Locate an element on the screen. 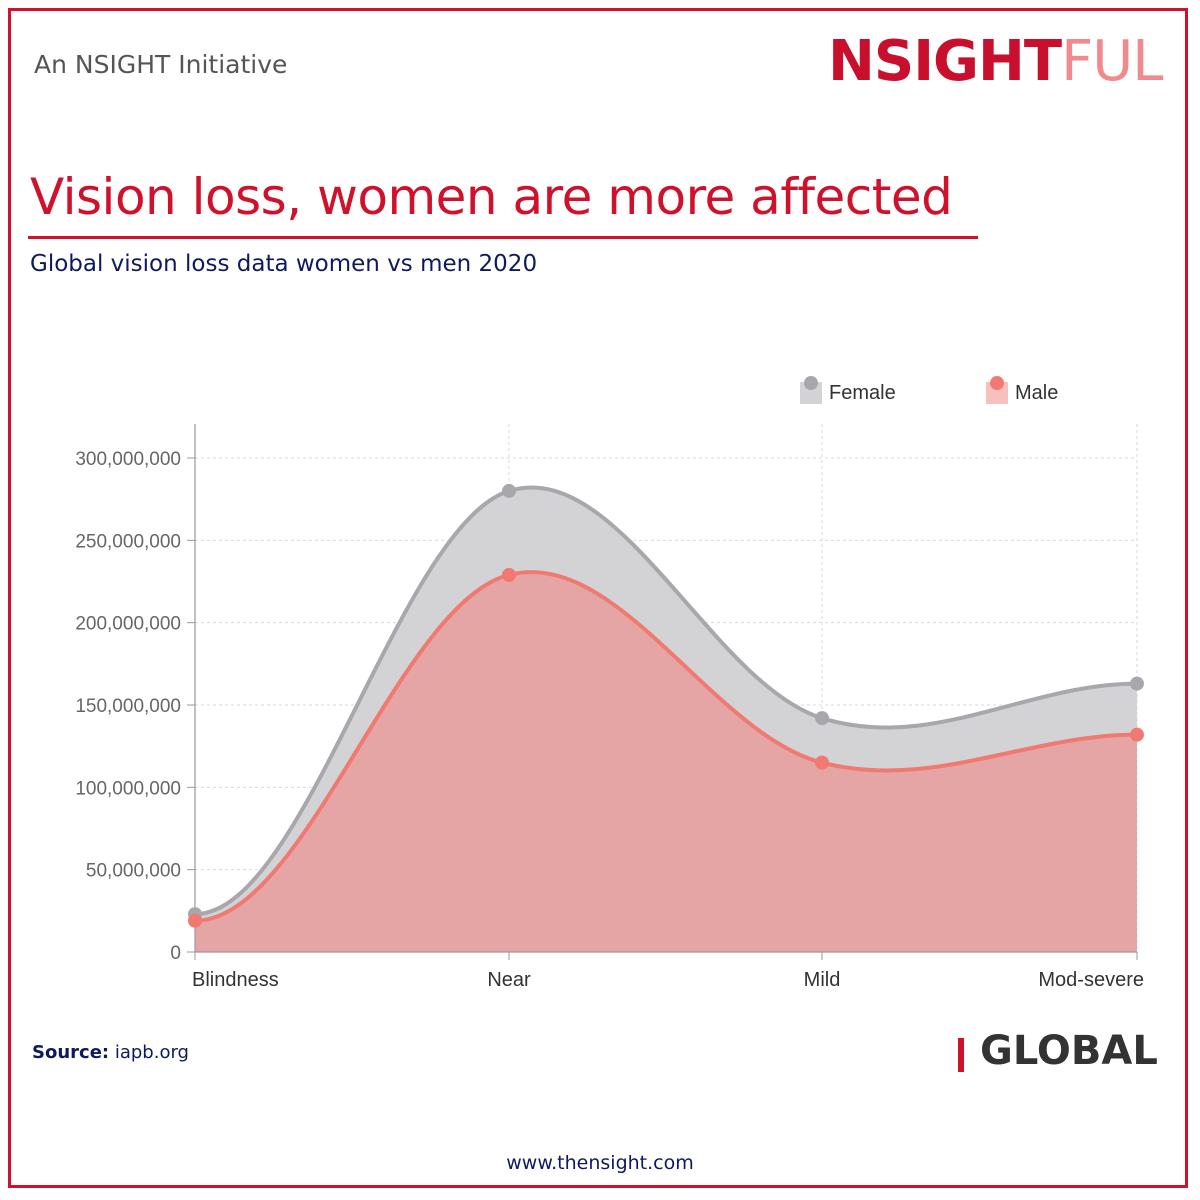 Image resolution: width=1200 pixels, height=1200 pixels. source-value: iapb.org is located at coordinates (151, 1052).